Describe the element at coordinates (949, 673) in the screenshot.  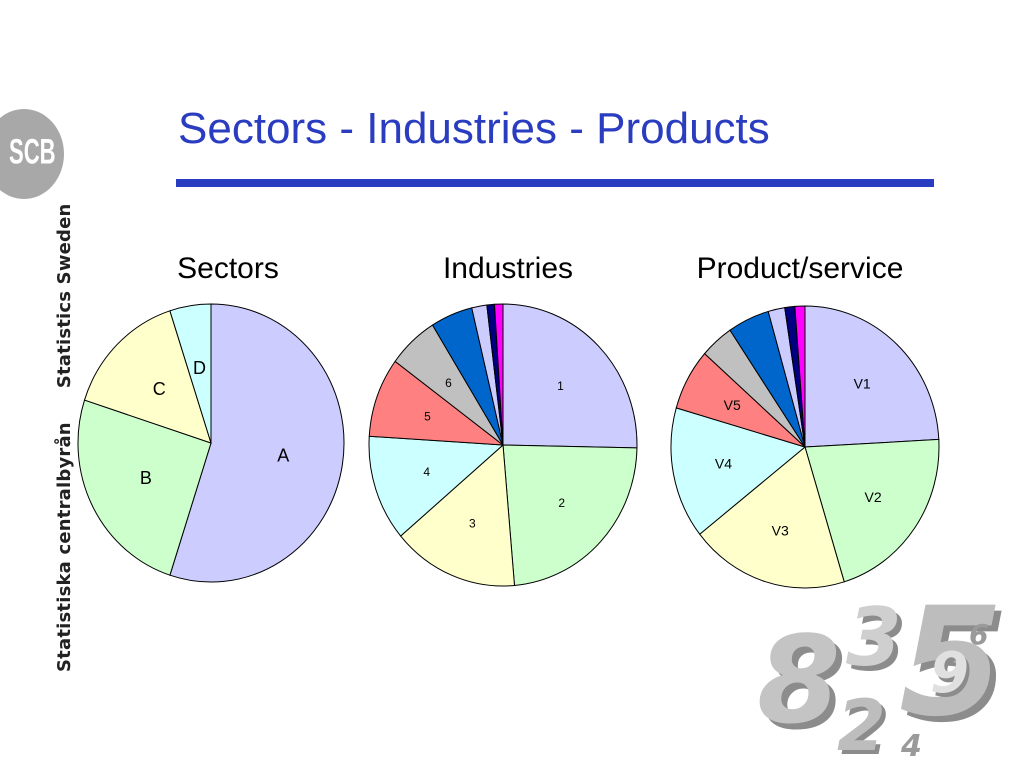
I see `digit-9: 9` at that location.